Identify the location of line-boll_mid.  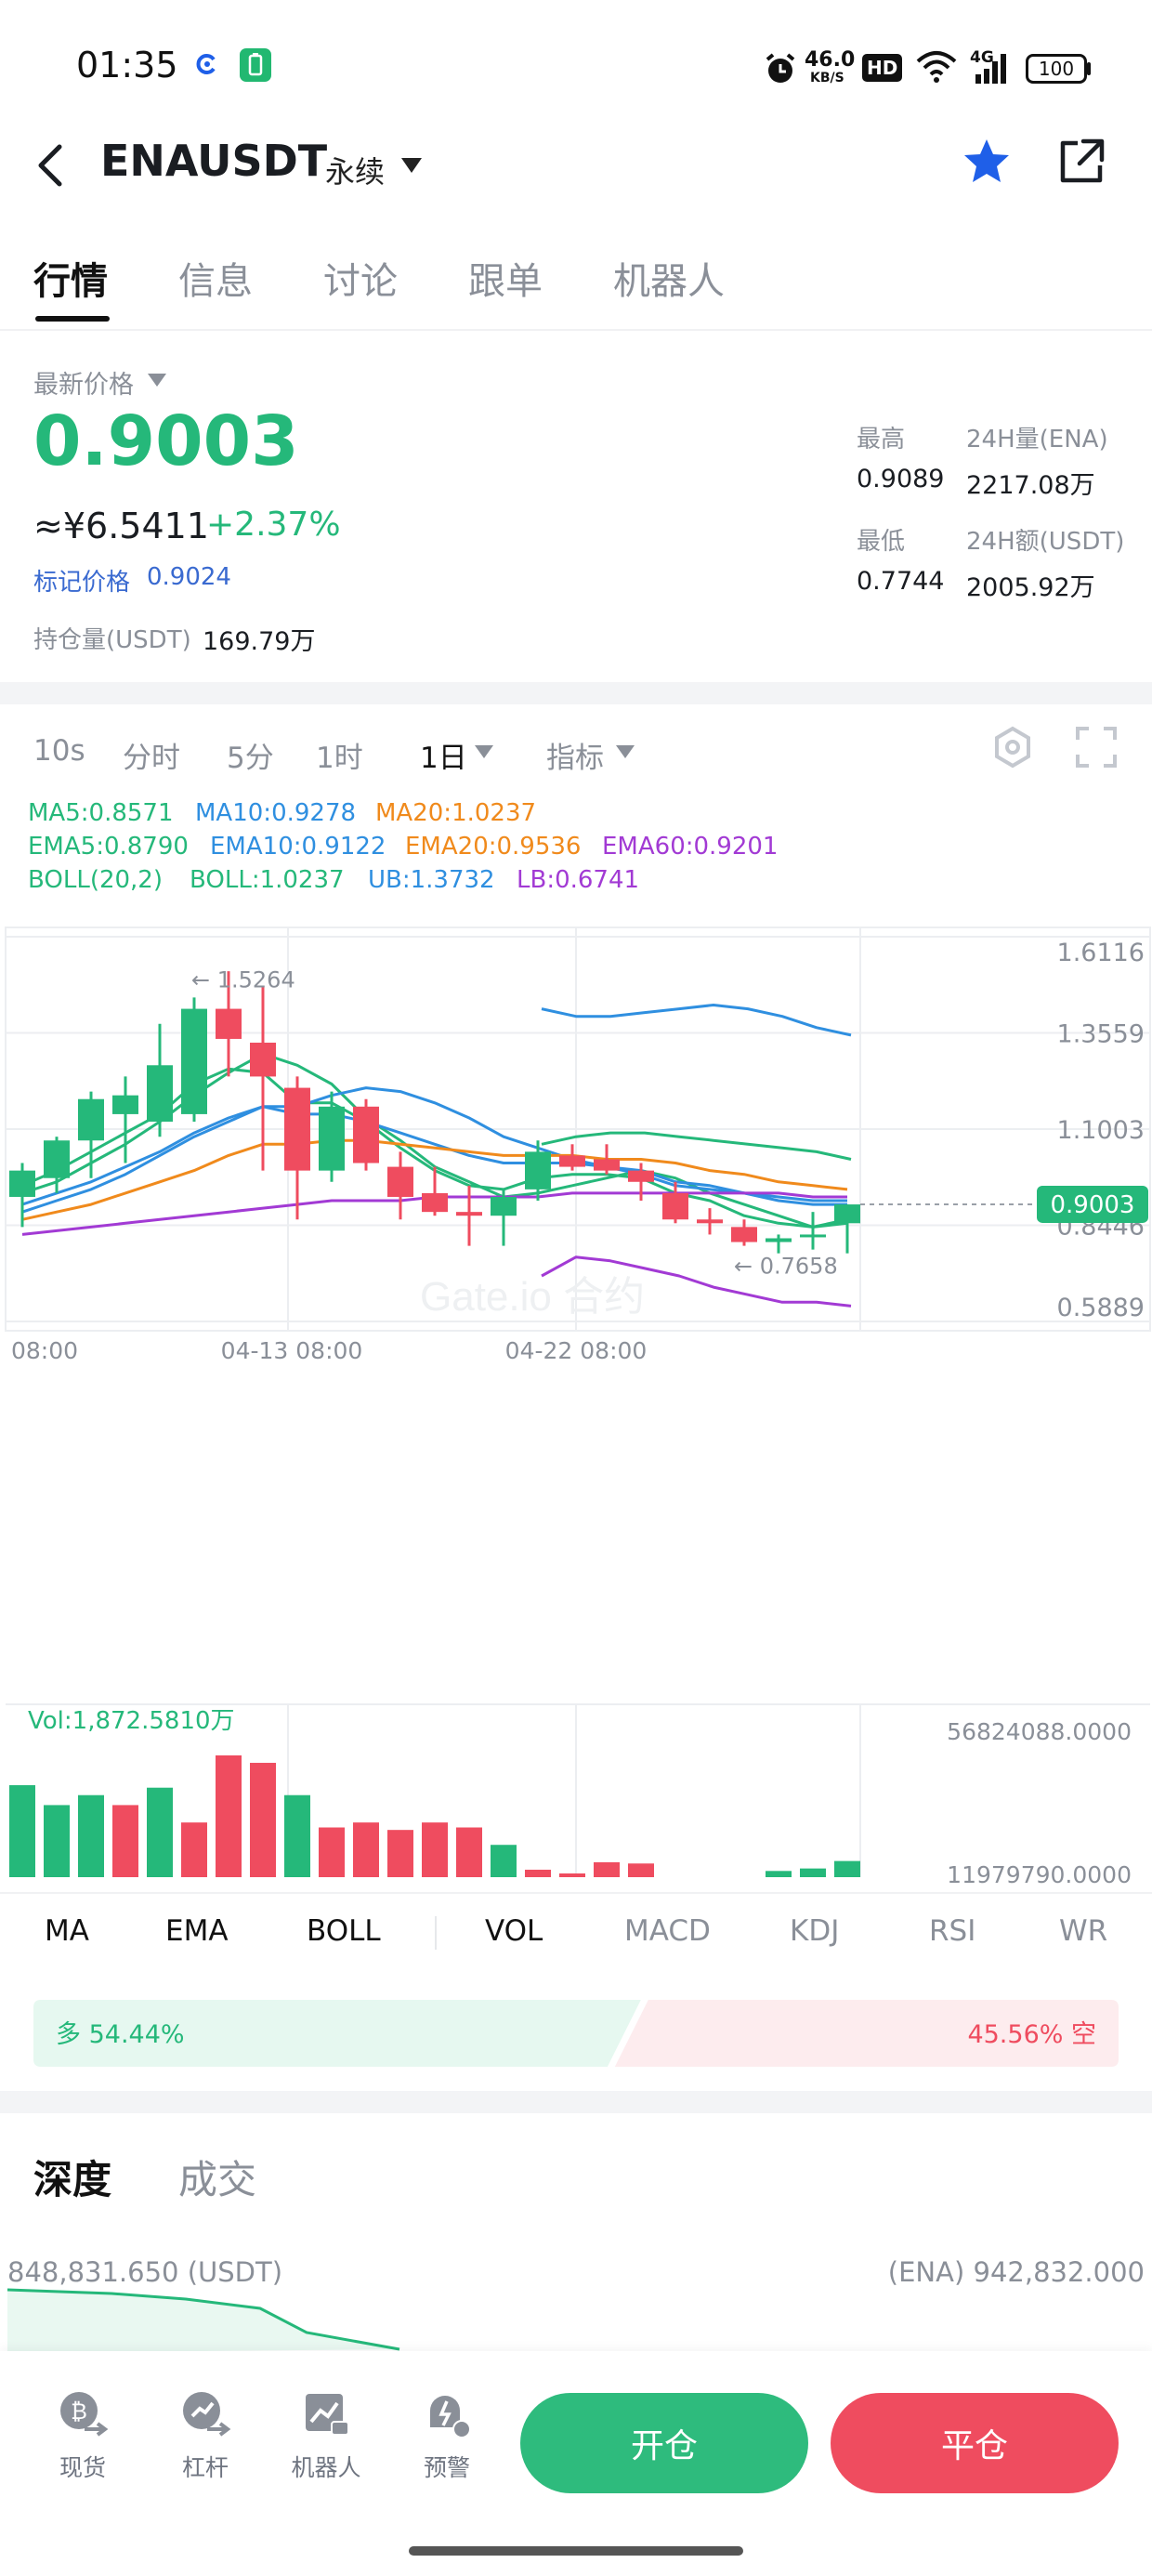
(696, 1146).